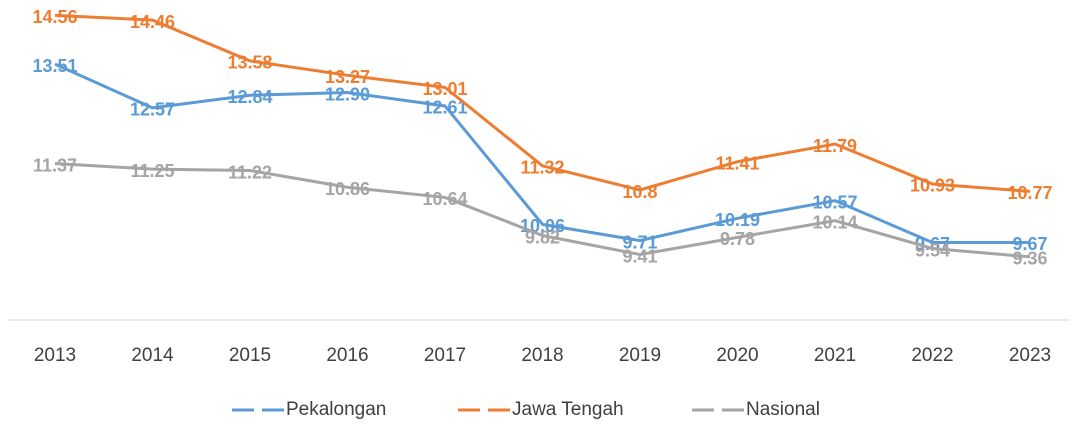 This screenshot has height=429, width=1077. Describe the element at coordinates (336, 409) in the screenshot. I see `legend-label: Pekalongan` at that location.